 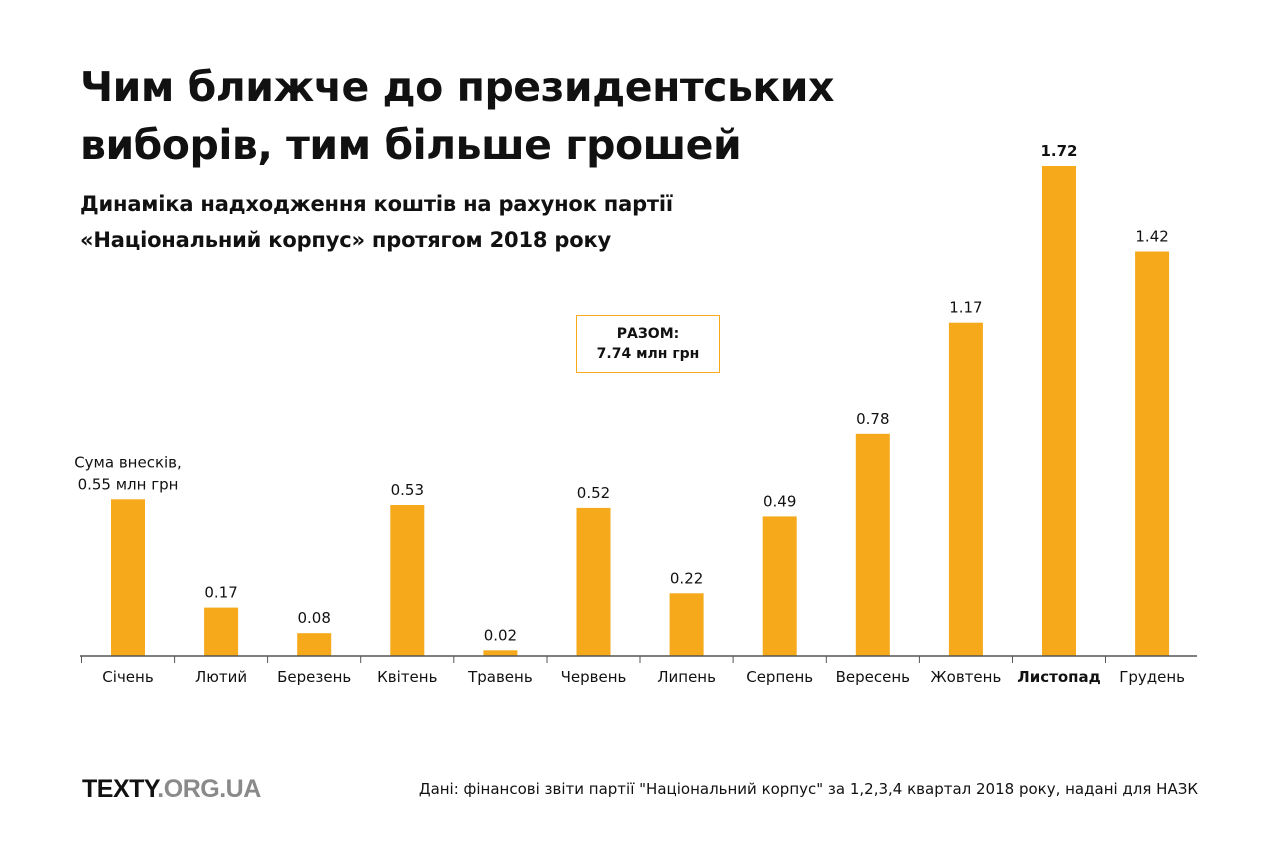 What do you see at coordinates (313, 618) in the screenshot?
I see `data-label-3: 0.08` at bounding box center [313, 618].